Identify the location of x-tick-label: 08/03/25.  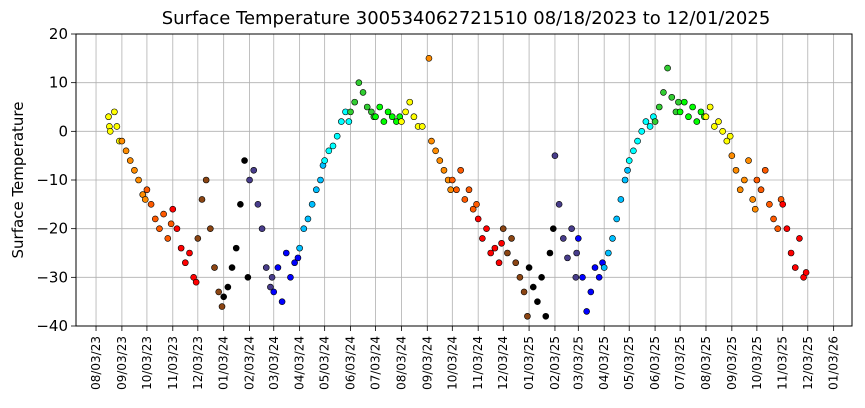
(706, 363).